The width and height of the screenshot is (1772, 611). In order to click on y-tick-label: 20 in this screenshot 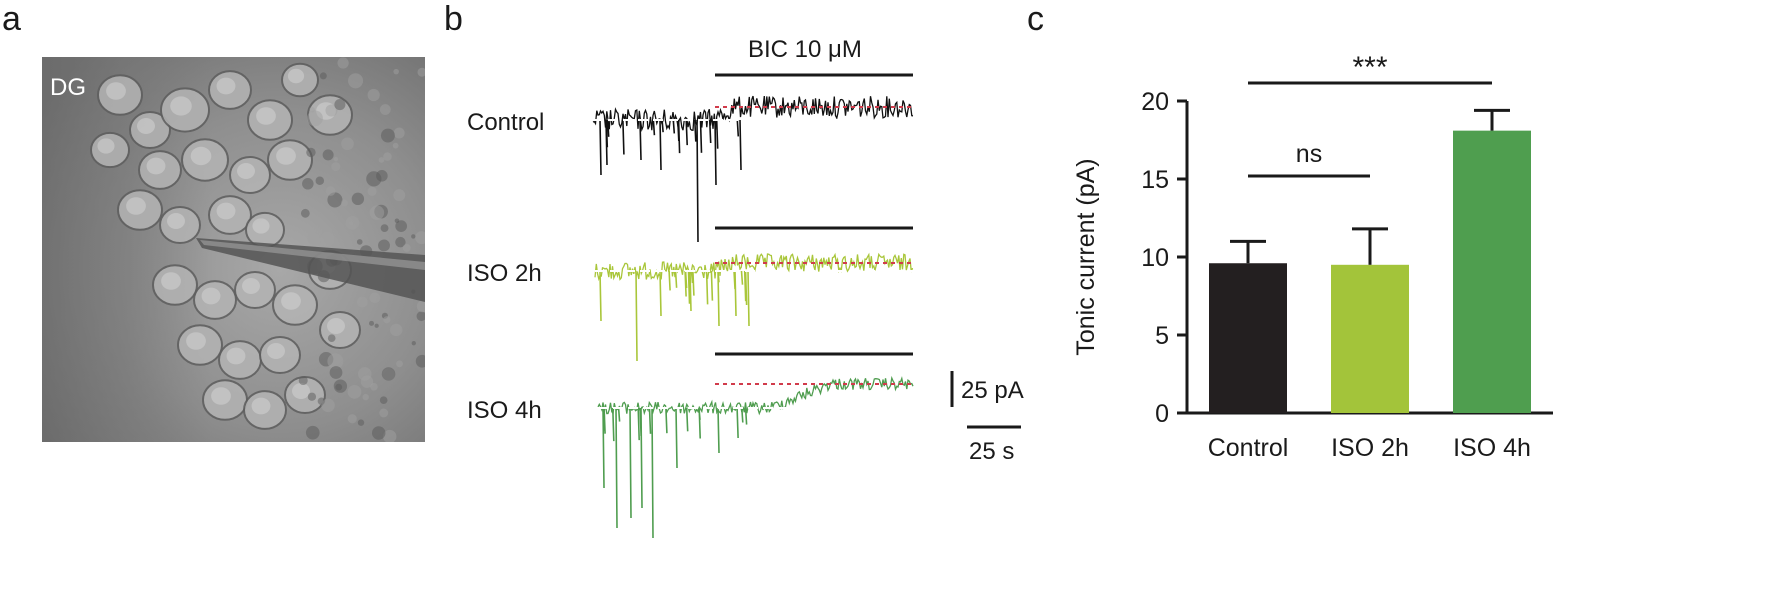, I will do `click(1155, 102)`.